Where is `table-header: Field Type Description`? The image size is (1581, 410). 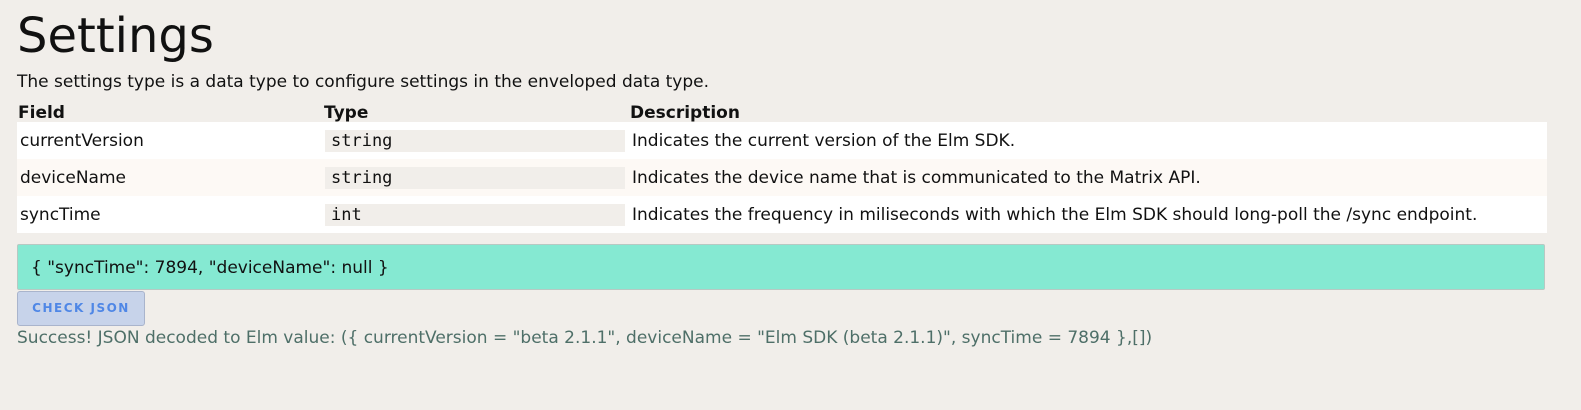
table-header: Field Type Description is located at coordinates (782, 113).